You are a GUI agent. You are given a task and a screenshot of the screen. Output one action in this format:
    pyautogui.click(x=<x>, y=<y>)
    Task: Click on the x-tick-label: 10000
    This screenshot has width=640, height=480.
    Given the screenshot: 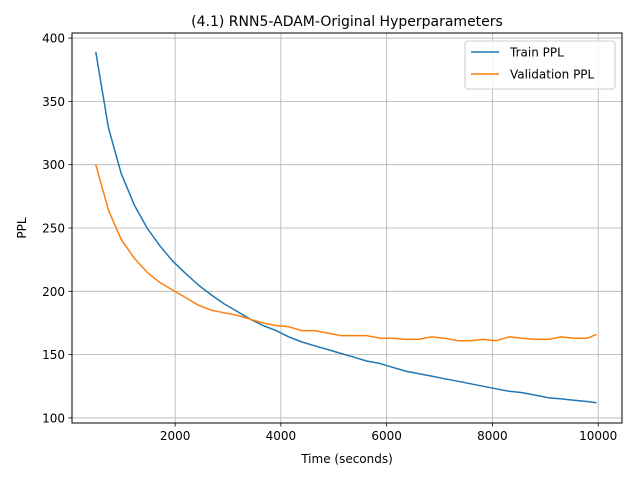 What is the action you would take?
    pyautogui.click(x=598, y=436)
    